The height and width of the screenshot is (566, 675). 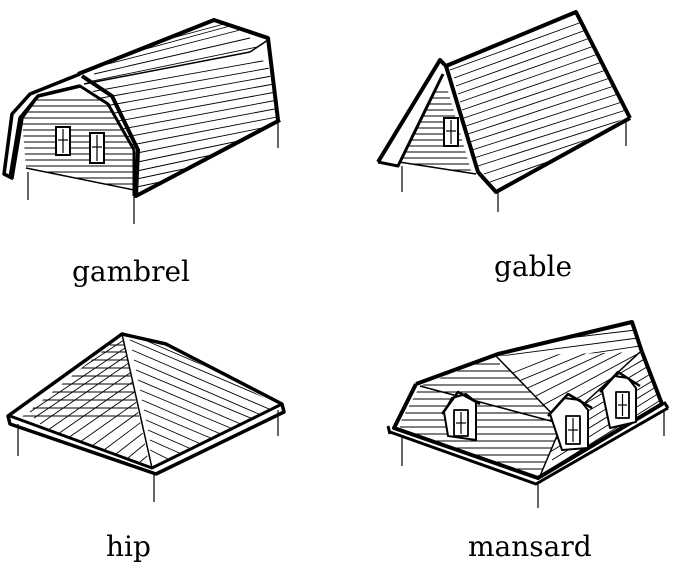 What do you see at coordinates (533, 266) in the screenshot?
I see `caption-gable: gable` at bounding box center [533, 266].